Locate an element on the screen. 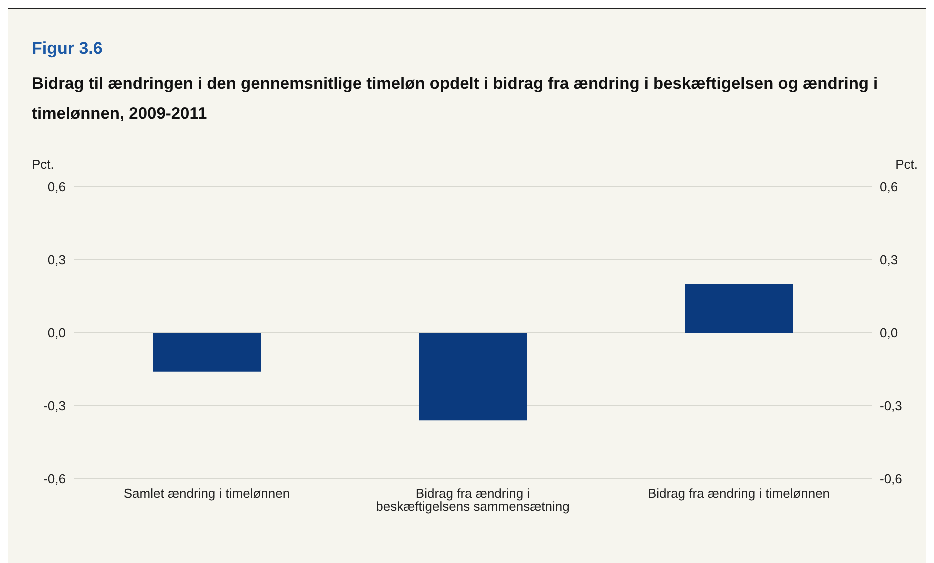 The width and height of the screenshot is (934, 563). x-tick-label: Bidrag fra ændring i timelønnen is located at coordinates (739, 494).